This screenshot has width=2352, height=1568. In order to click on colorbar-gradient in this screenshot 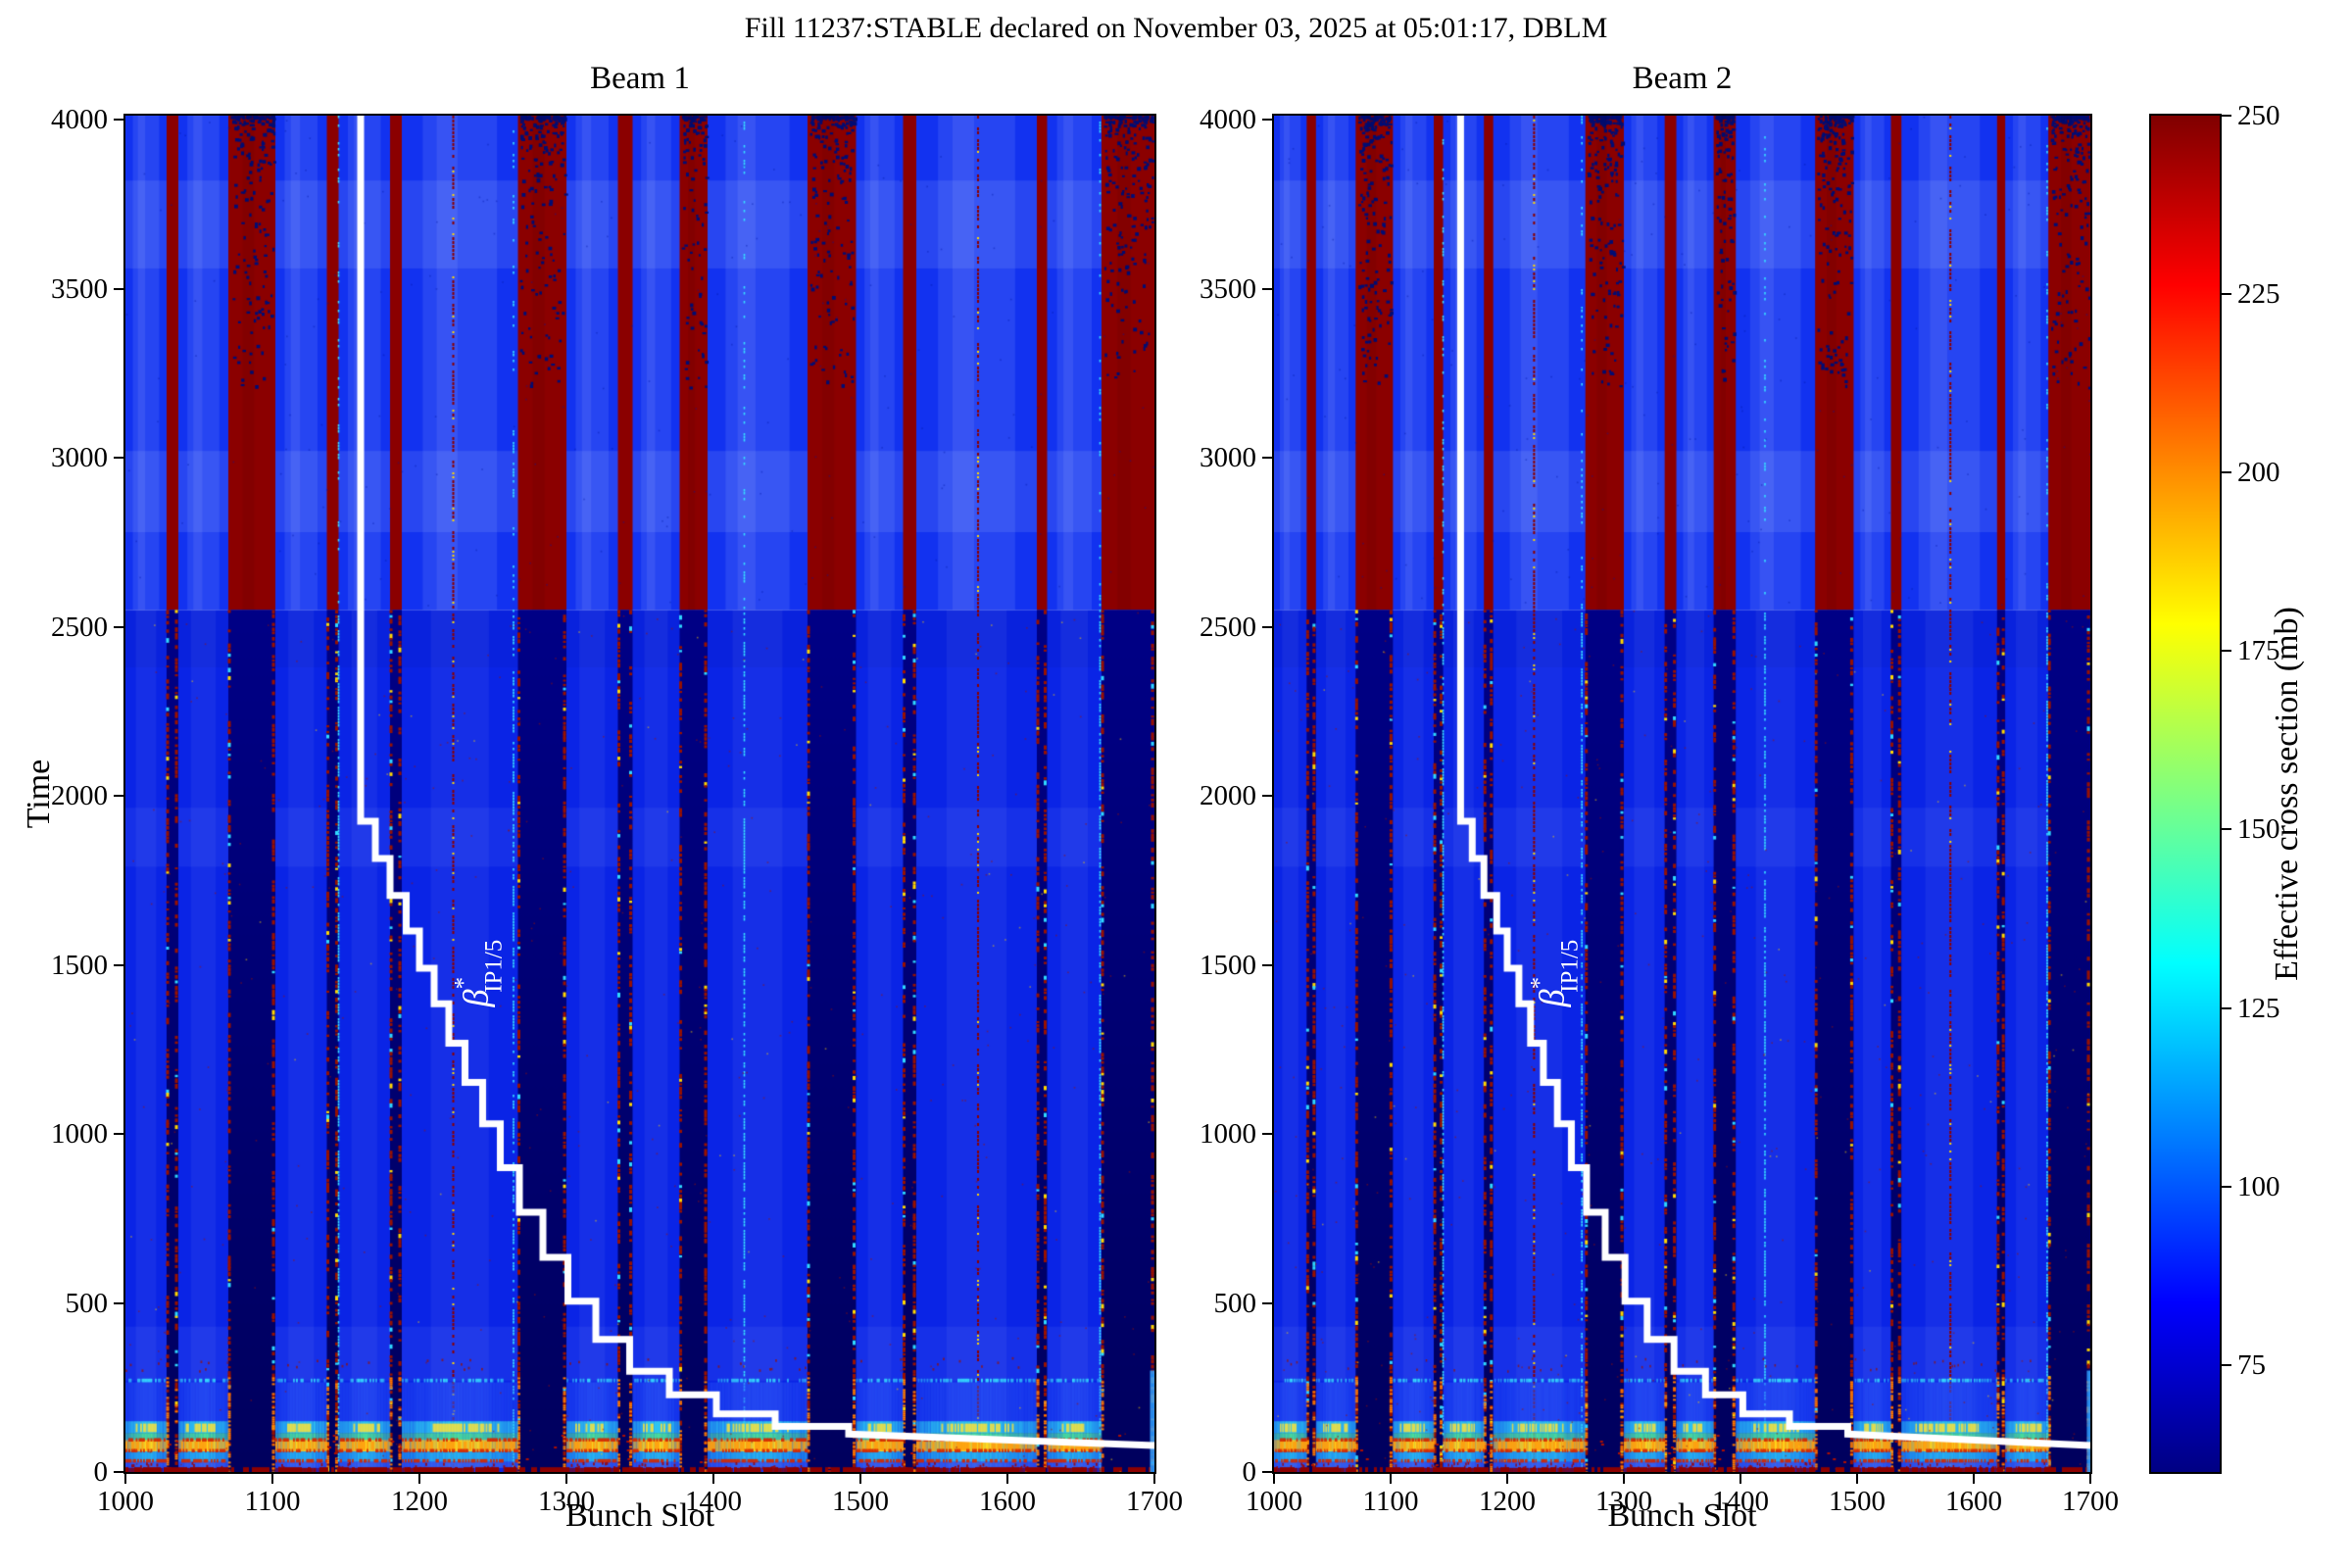, I will do `click(2185, 794)`.